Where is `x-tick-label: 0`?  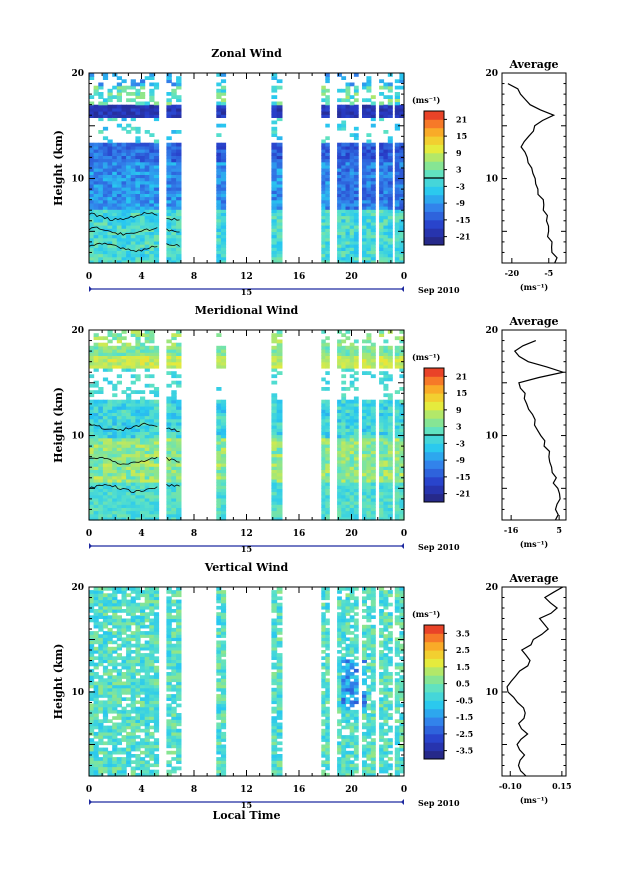 x-tick-label: 0 is located at coordinates (89, 534).